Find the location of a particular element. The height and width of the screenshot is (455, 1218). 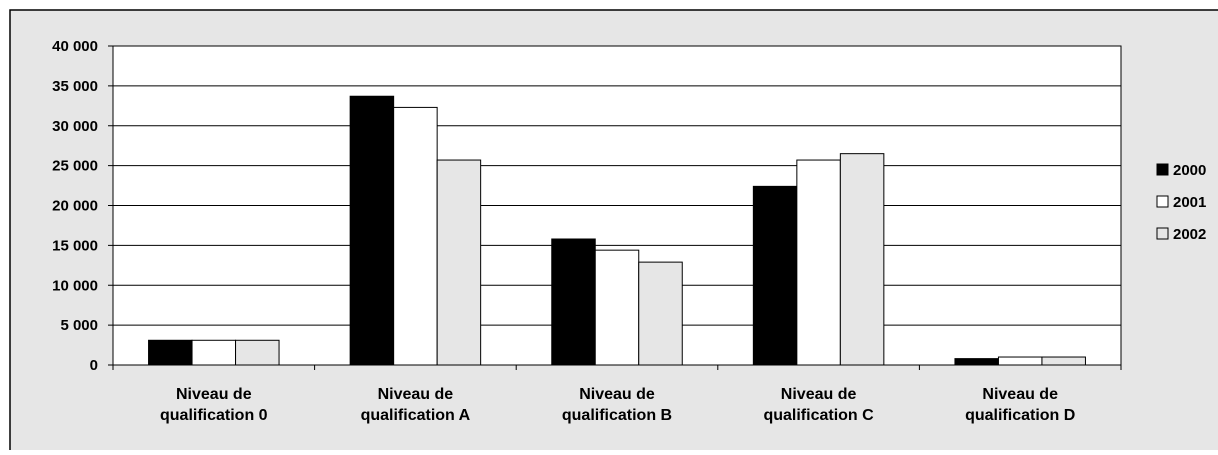

legend-label-2001: 2001 is located at coordinates (1189, 202).